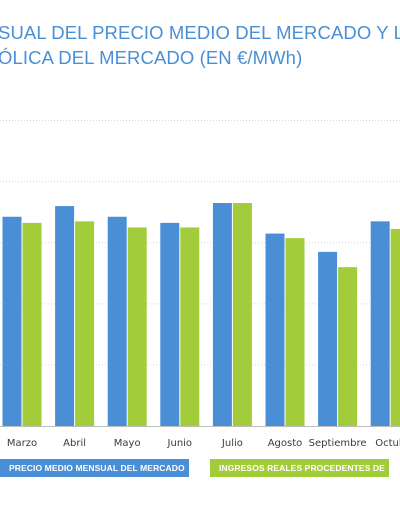 This screenshot has width=400, height=516. I want to click on x-tick-label: Abril, so click(74, 443).